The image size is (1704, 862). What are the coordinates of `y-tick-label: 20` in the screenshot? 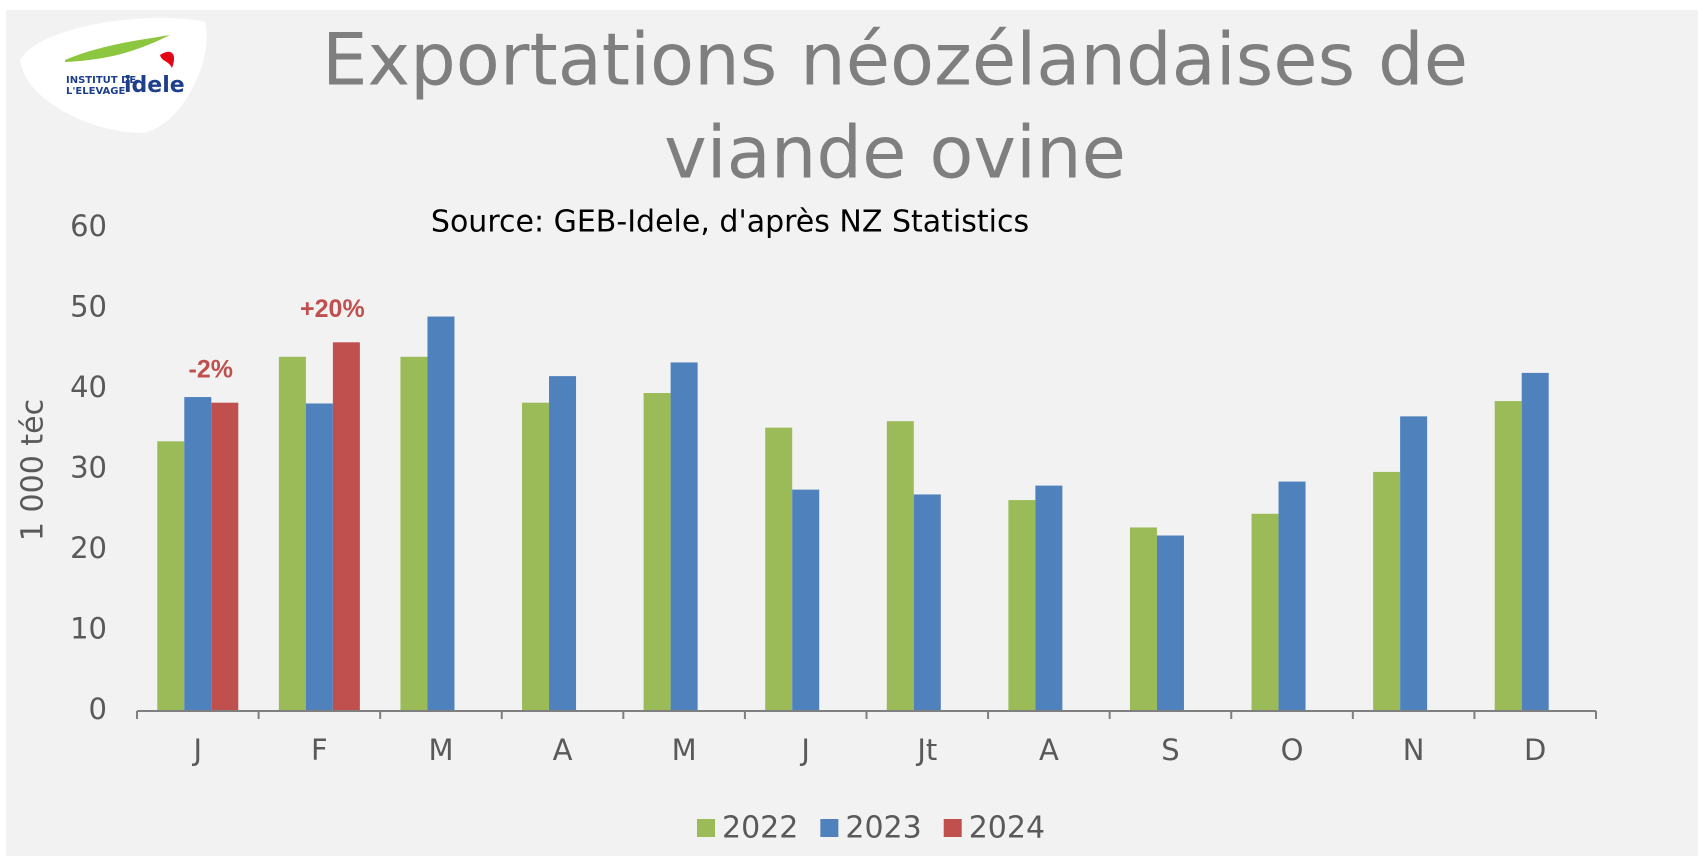 It's located at (88, 548).